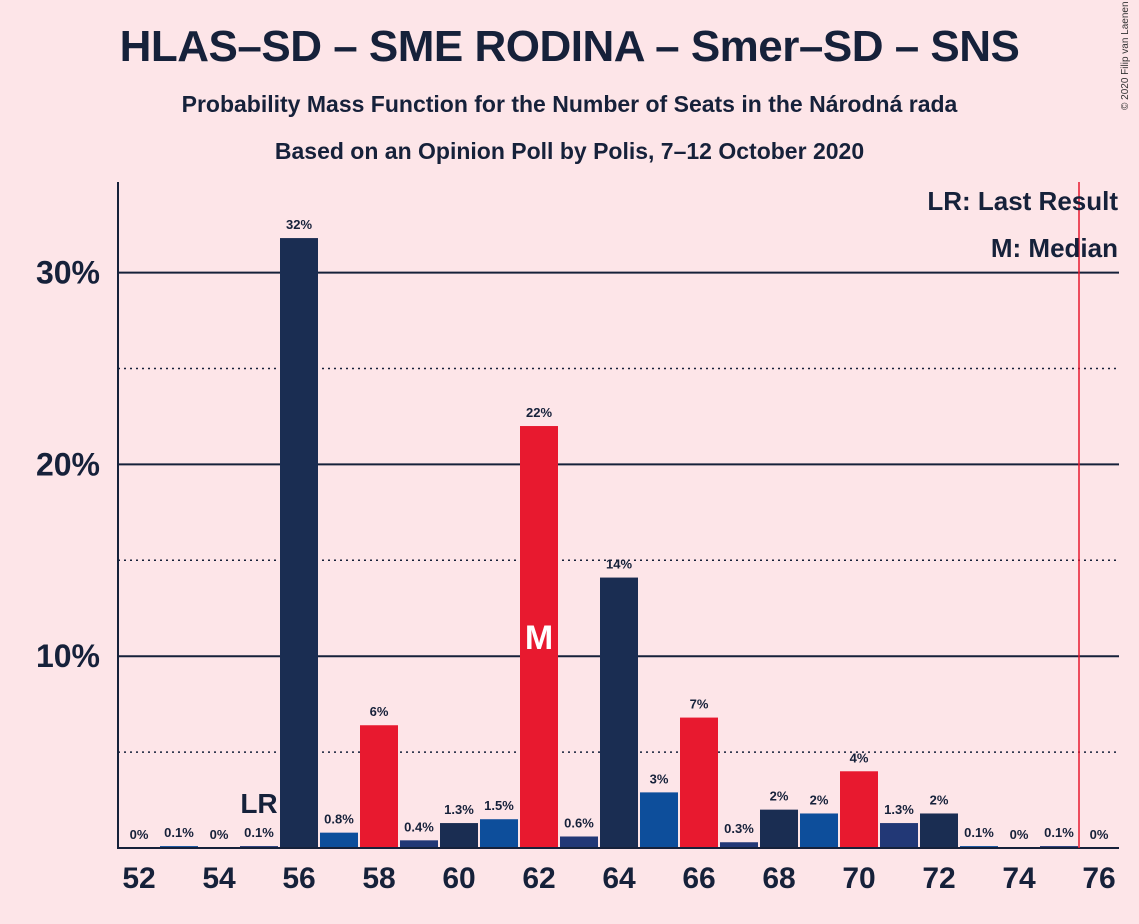  What do you see at coordinates (379, 711) in the screenshot?
I see `bar-label-58: 6%` at bounding box center [379, 711].